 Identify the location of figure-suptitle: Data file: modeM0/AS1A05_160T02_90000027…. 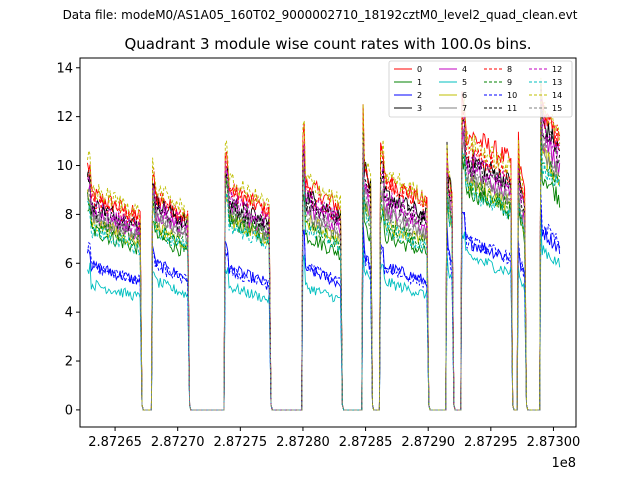
(320, 15).